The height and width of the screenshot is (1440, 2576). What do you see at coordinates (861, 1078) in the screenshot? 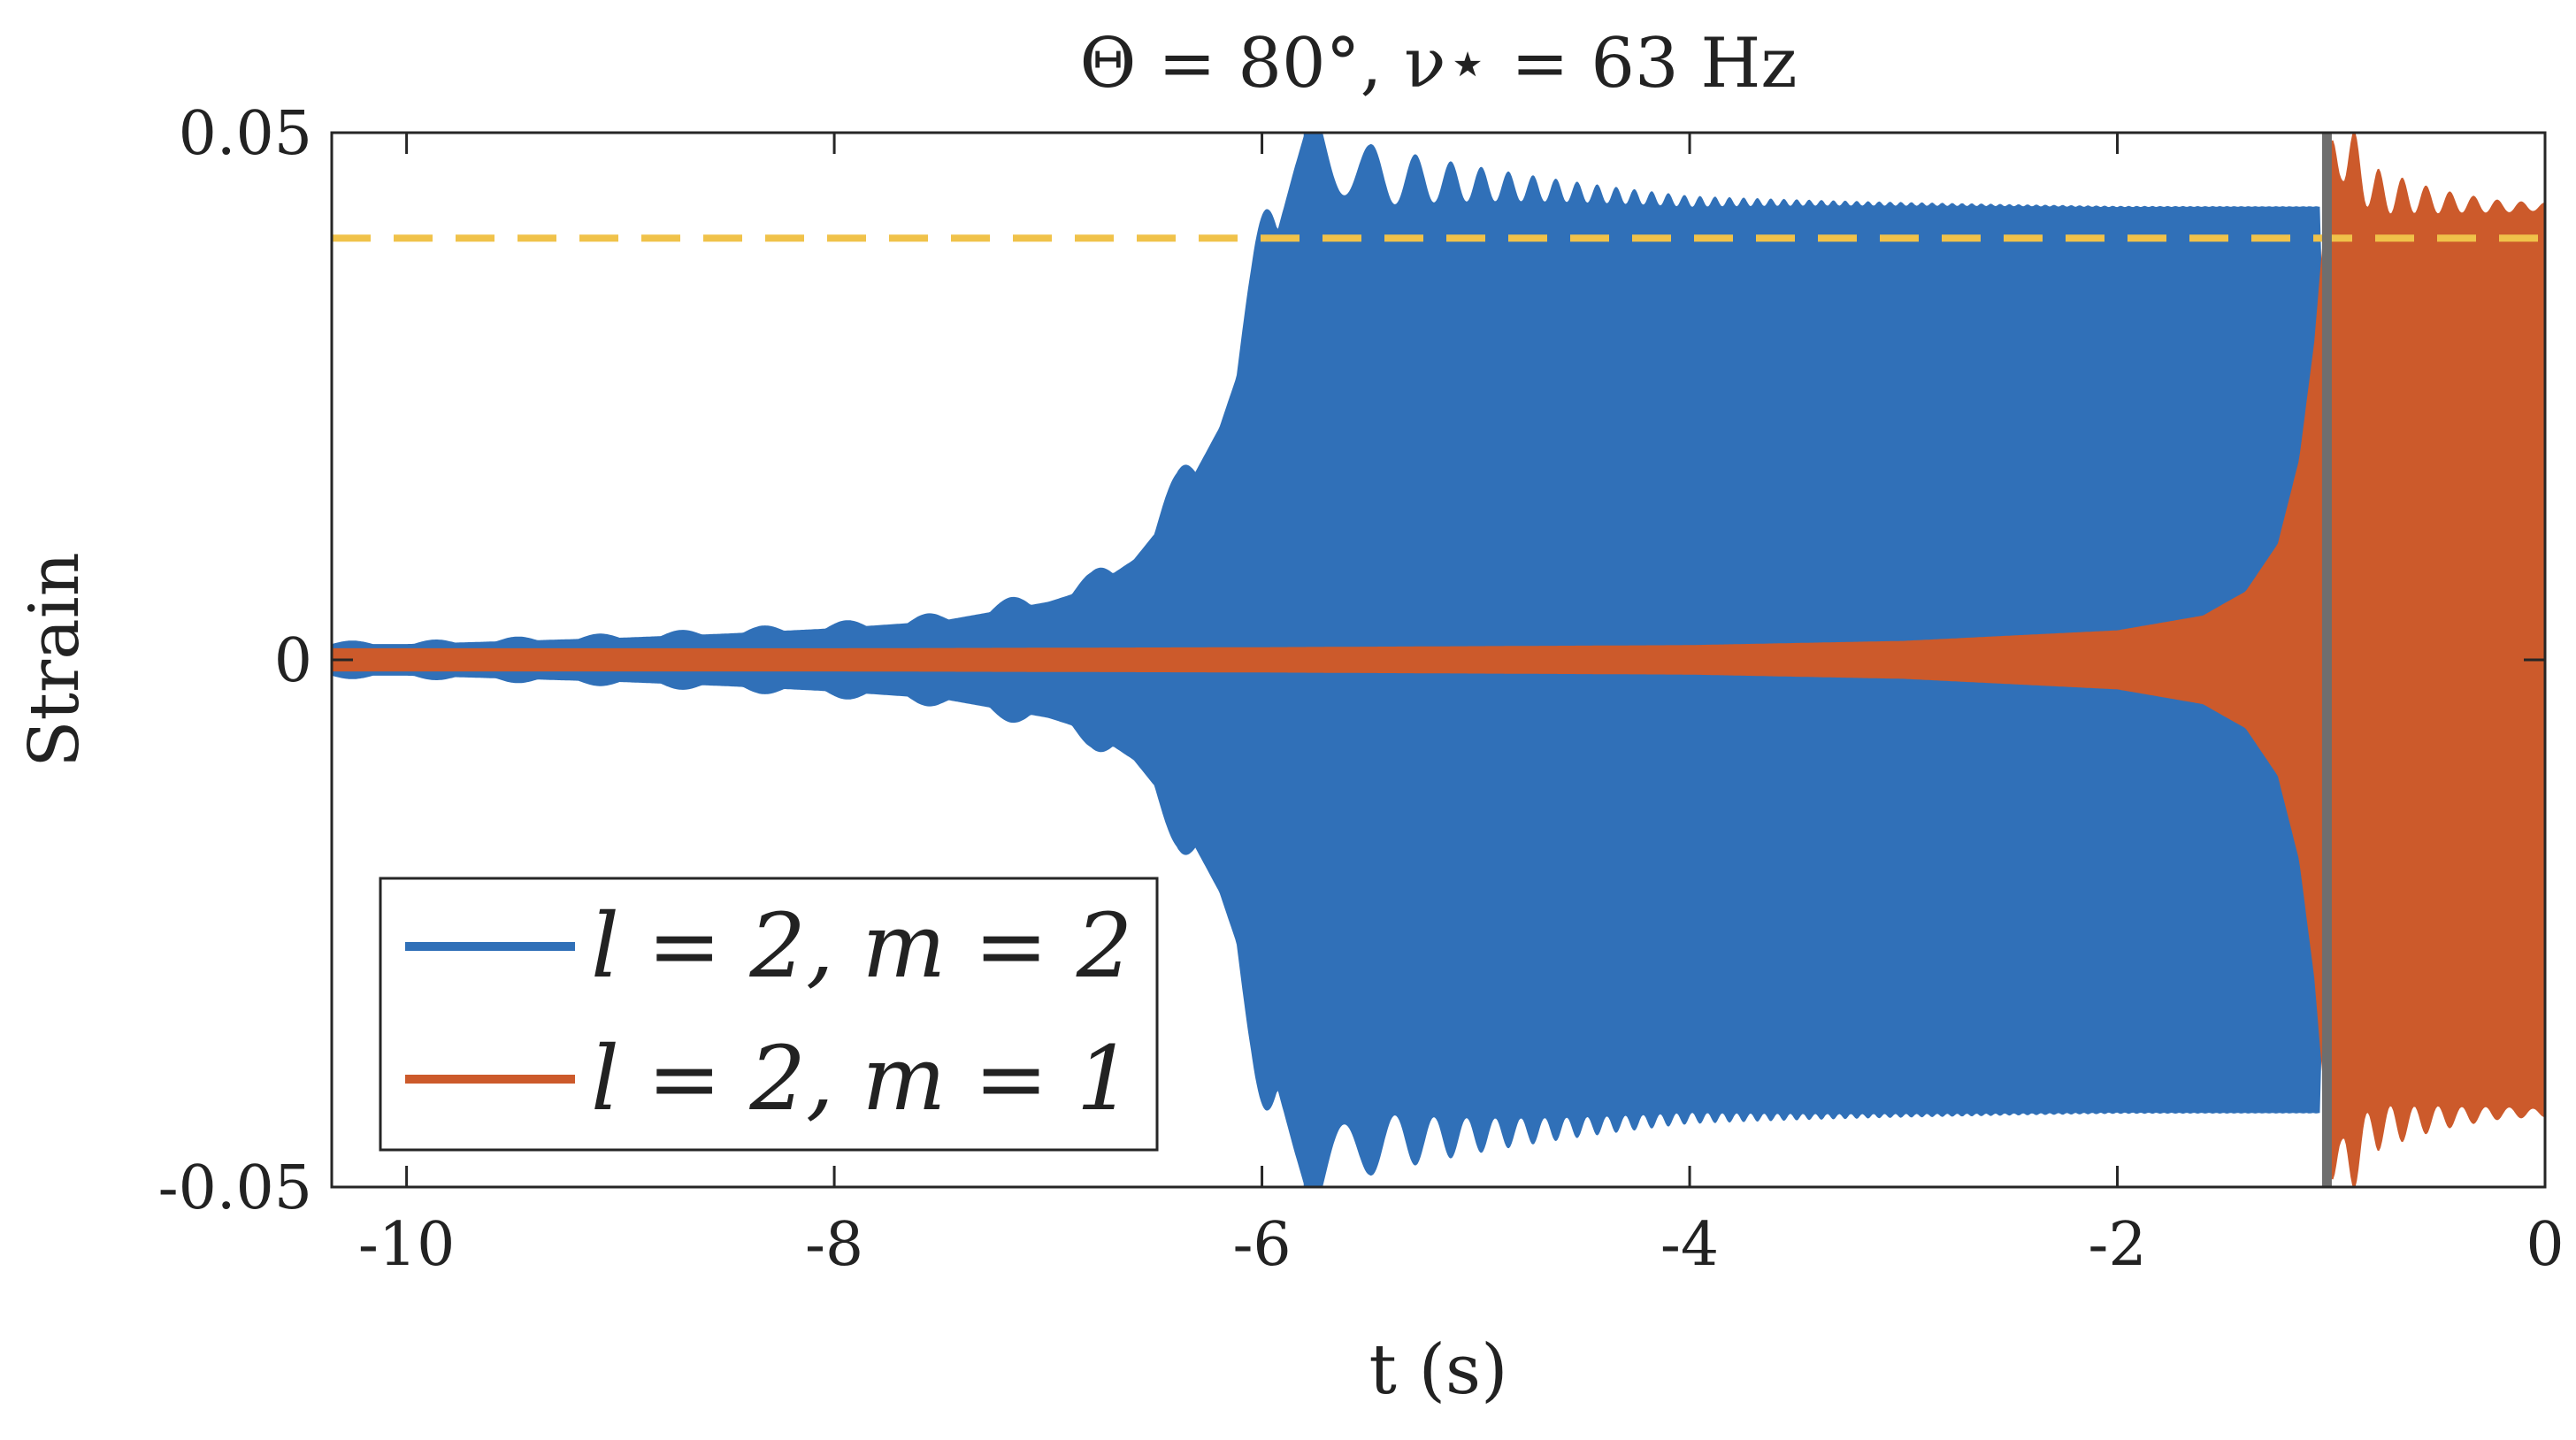
I see `legend-label-l2m1: l = 2, m = 1` at bounding box center [861, 1078].